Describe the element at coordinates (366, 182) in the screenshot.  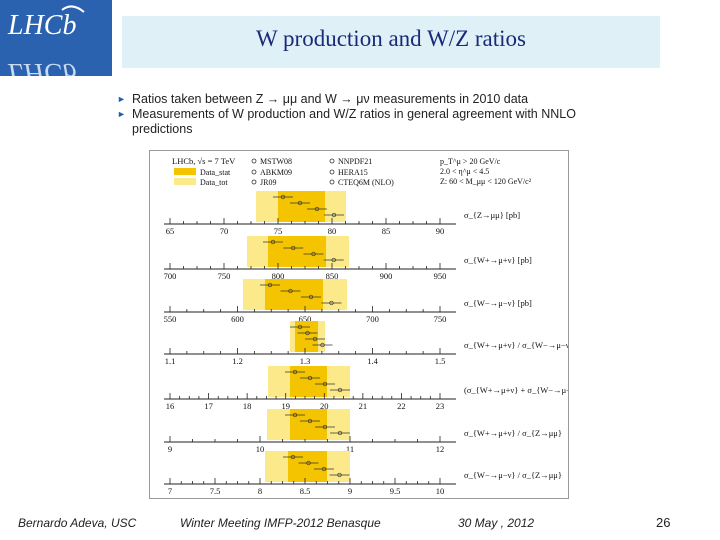
I see `legend-theory-label: CTEQ6M (NLO)` at that location.